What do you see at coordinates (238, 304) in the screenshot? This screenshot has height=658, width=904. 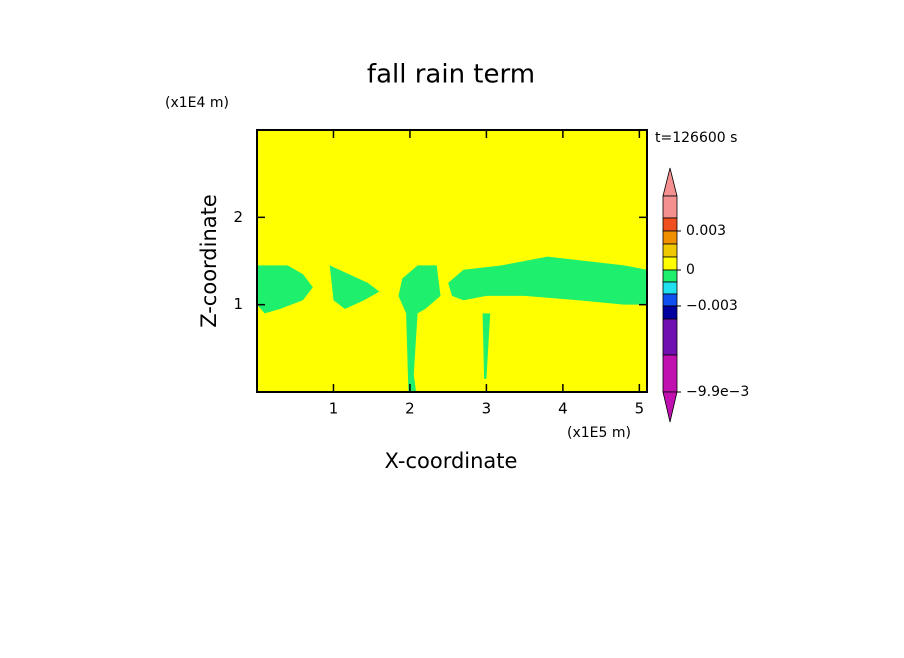 I see `y-tick-label: 1` at bounding box center [238, 304].